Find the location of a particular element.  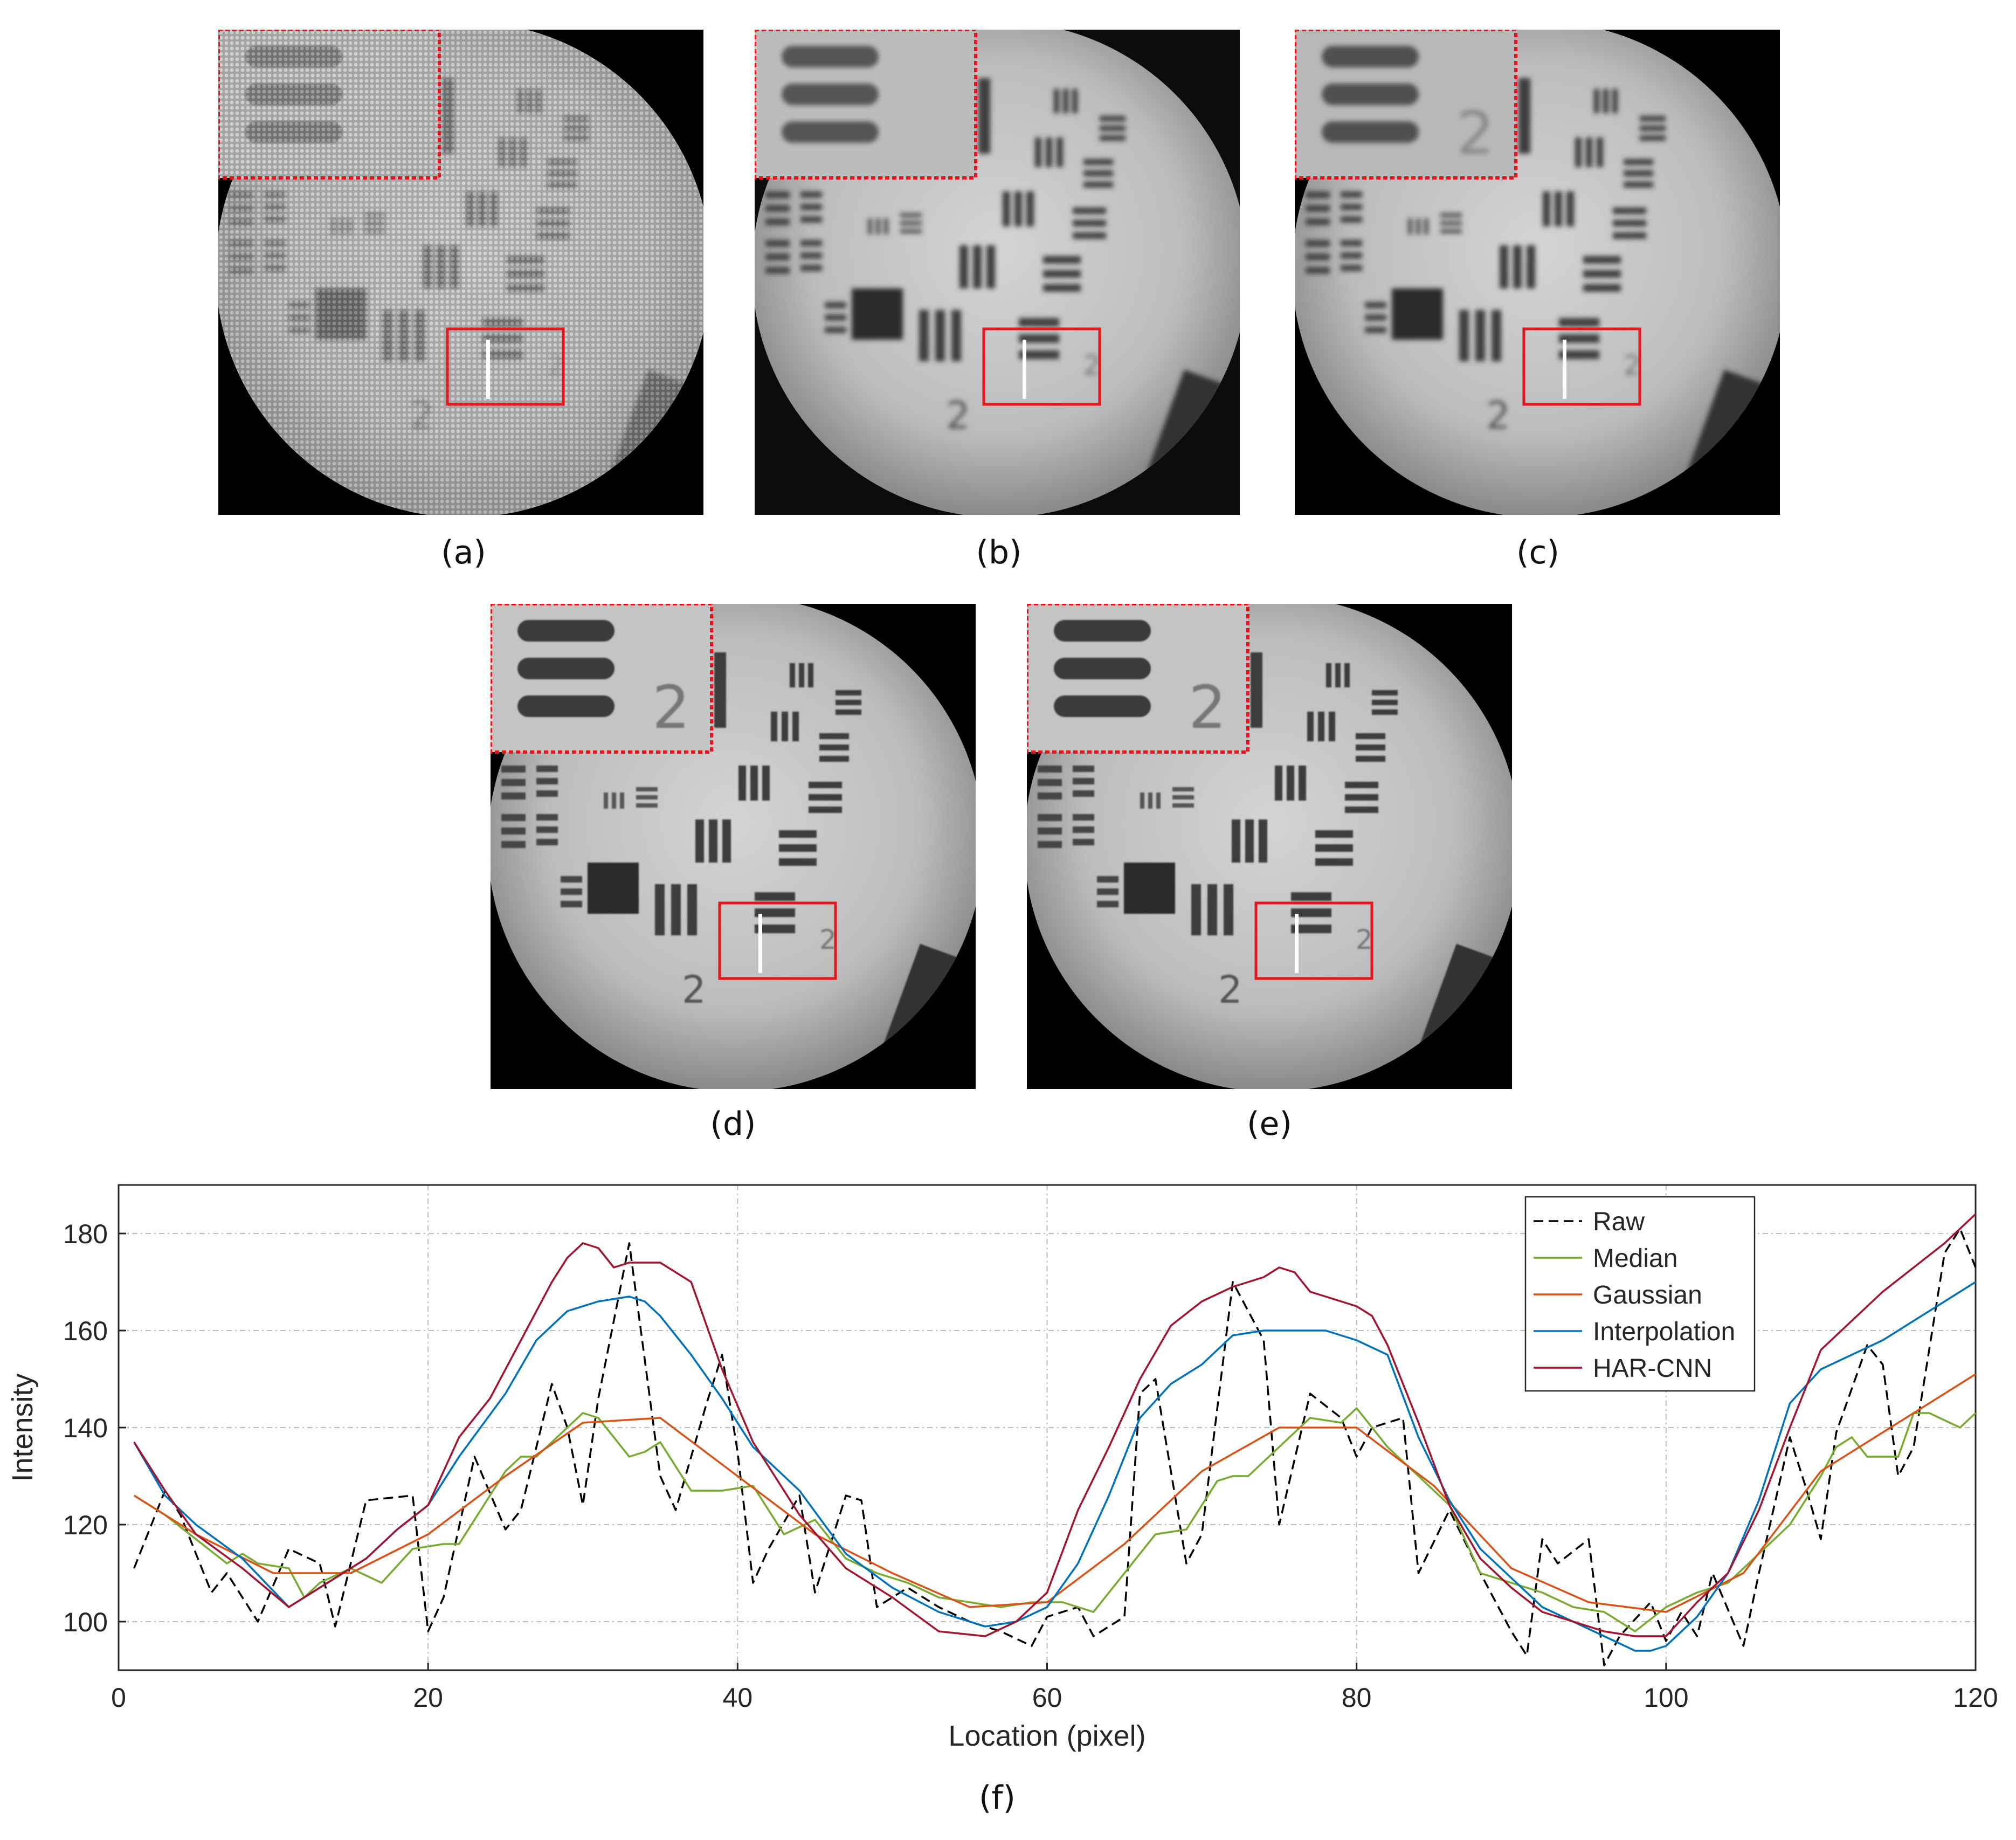

endoscope-image-d is located at coordinates (734, 846).